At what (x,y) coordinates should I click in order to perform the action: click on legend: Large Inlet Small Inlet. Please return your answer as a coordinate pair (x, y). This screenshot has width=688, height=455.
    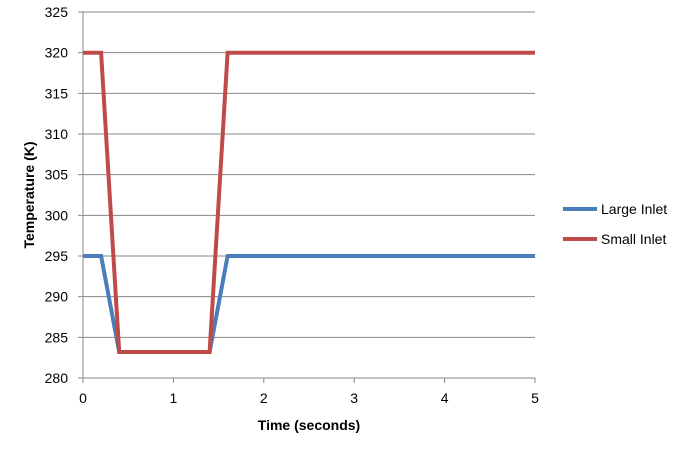
    Looking at the image, I should click on (615, 224).